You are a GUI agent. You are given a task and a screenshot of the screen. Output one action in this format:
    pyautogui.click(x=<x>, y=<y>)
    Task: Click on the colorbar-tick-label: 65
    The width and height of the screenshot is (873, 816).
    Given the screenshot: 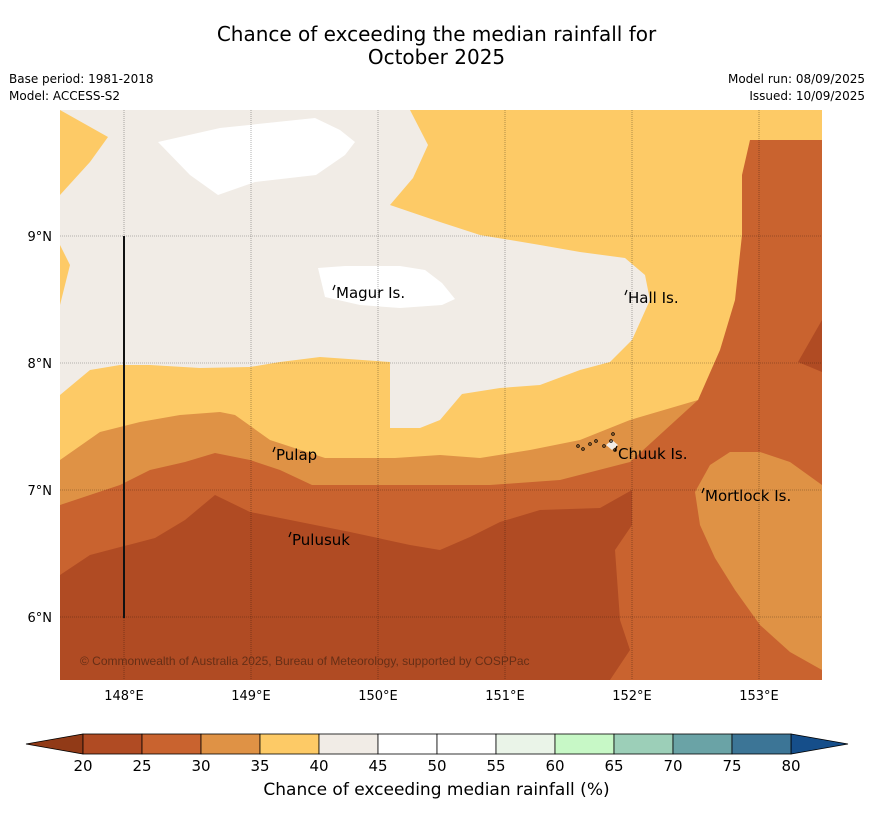 What is the action you would take?
    pyautogui.click(x=613, y=766)
    